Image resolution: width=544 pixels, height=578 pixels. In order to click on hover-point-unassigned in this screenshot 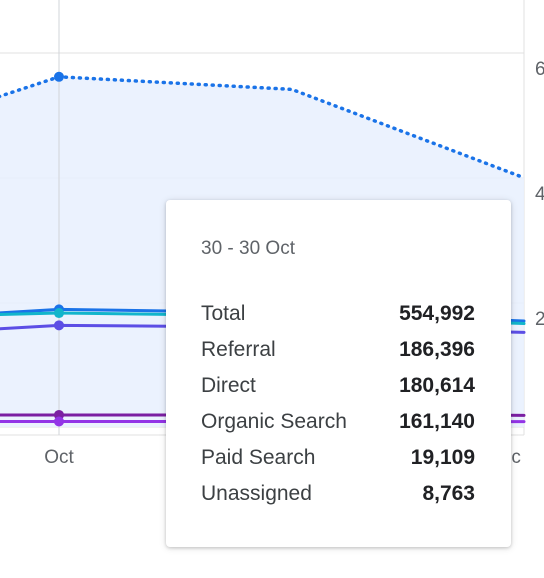, I will do `click(59, 421)`.